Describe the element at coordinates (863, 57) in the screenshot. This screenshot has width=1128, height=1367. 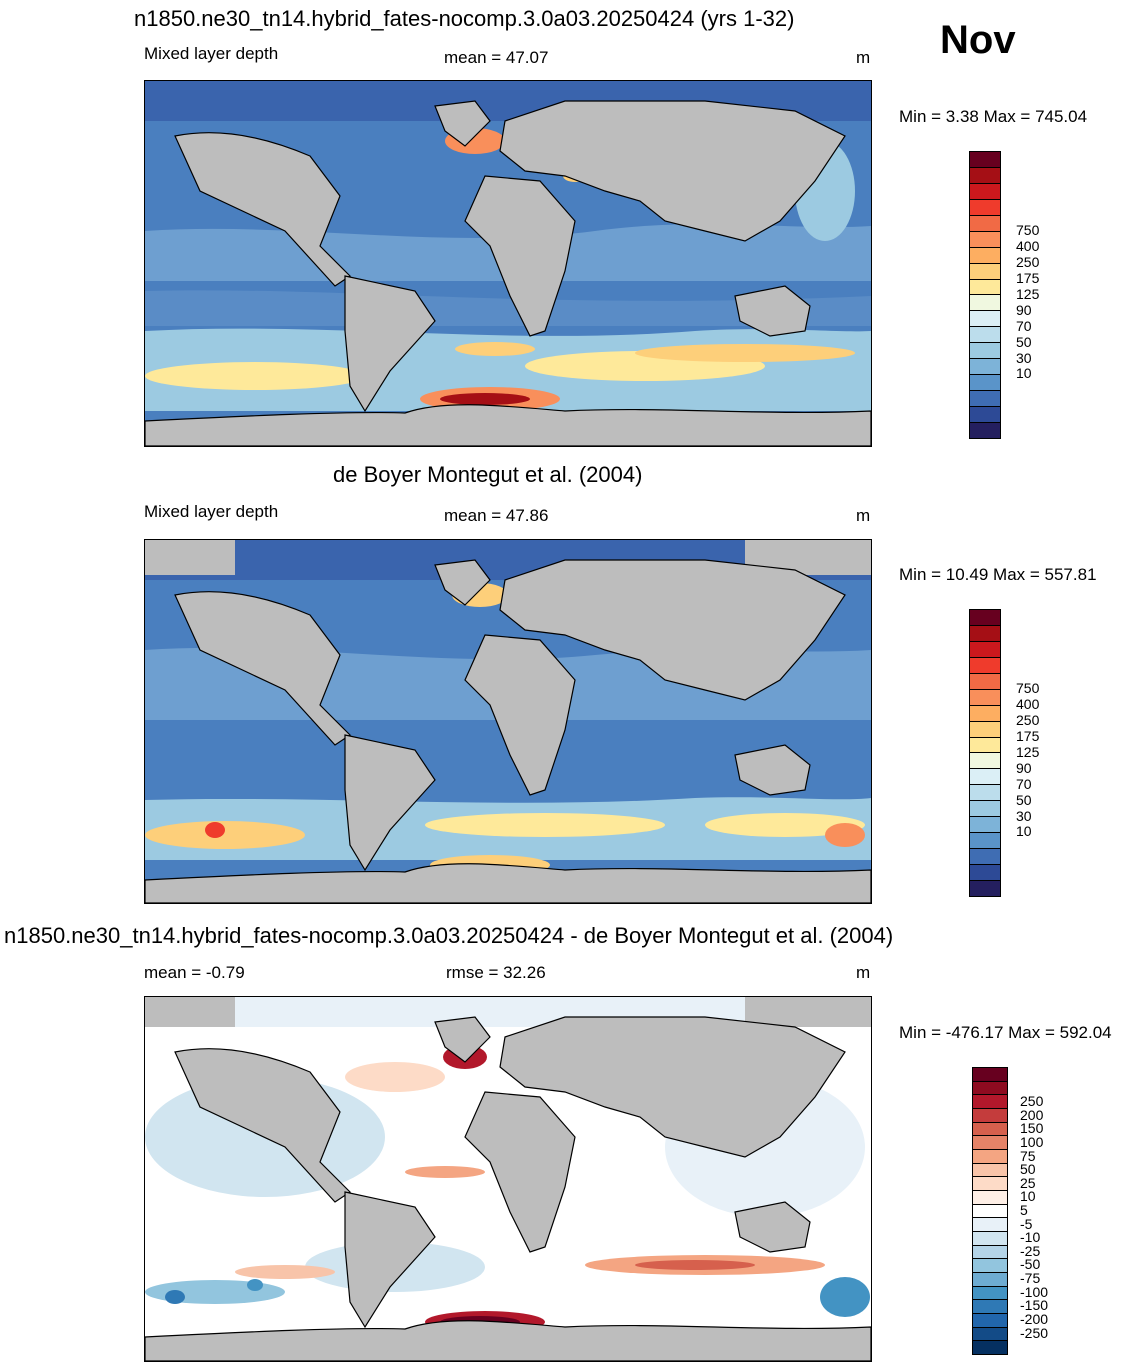
I see `panel1-unit-label: m` at that location.